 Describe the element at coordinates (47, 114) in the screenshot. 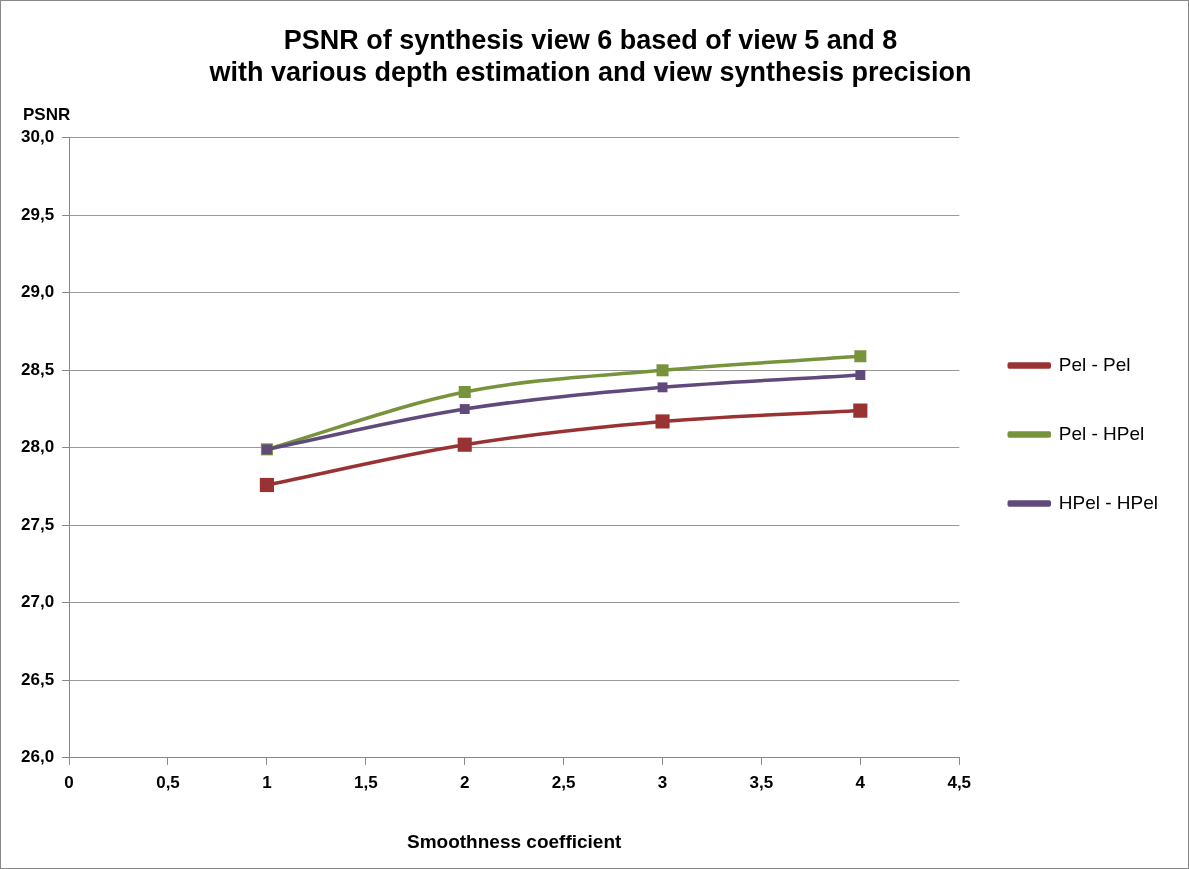

I see `y-axis-title: PSNR` at that location.